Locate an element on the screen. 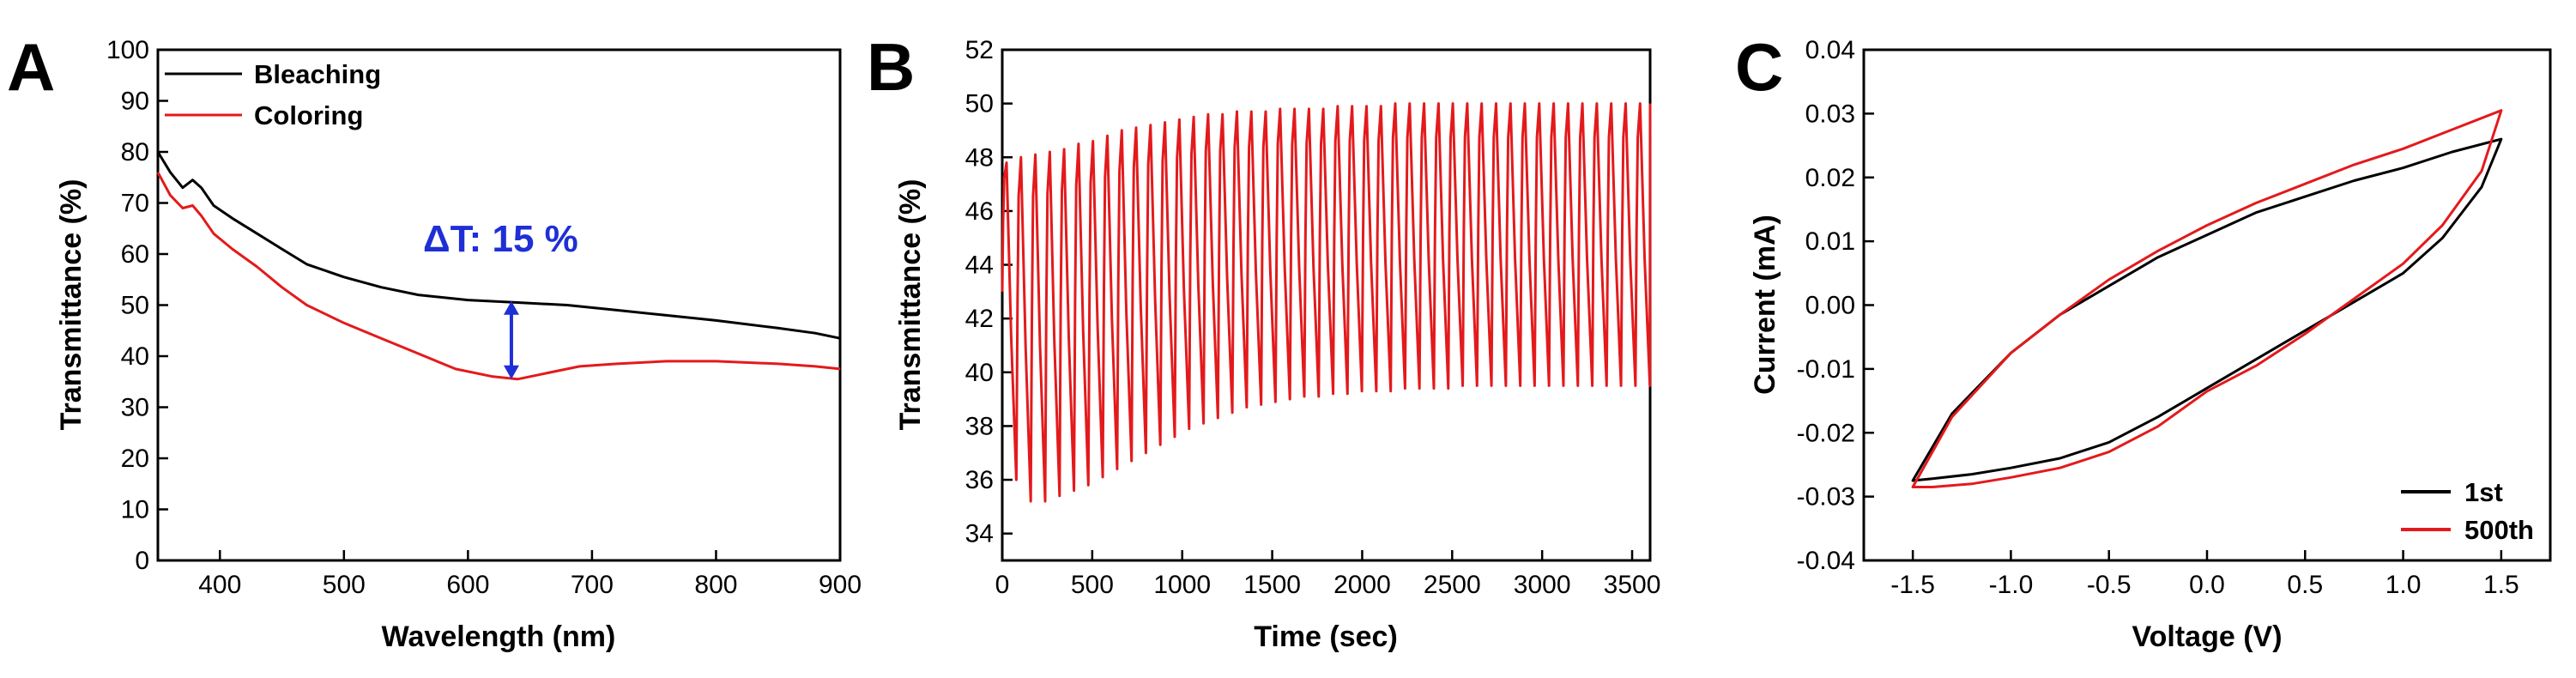 Image resolution: width=2576 pixels, height=678 pixels. series-line-bleaching is located at coordinates (498, 246).